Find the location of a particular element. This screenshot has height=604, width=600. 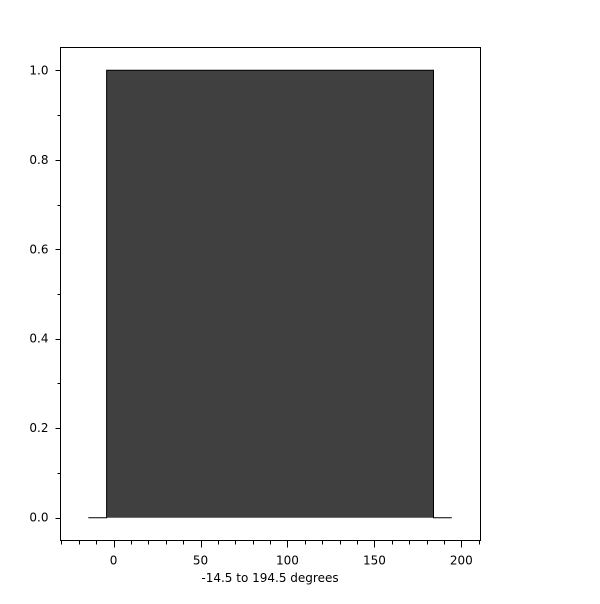

y-tick-label: 0.2 is located at coordinates (38, 428).